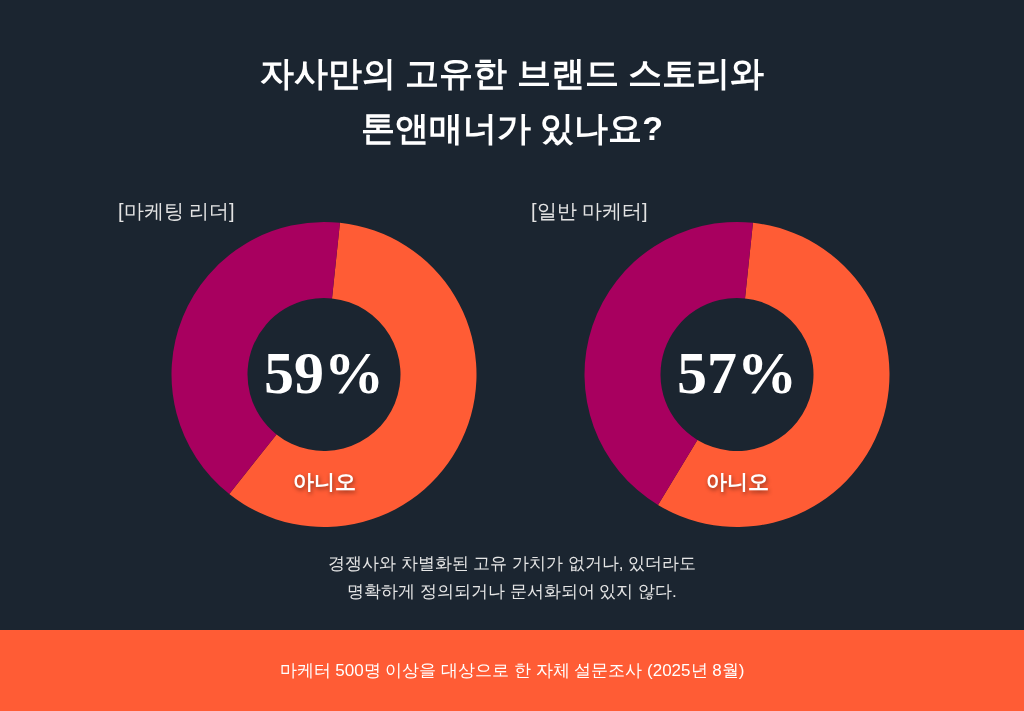  I want to click on chart-title: [일반 마케터], so click(589, 211).